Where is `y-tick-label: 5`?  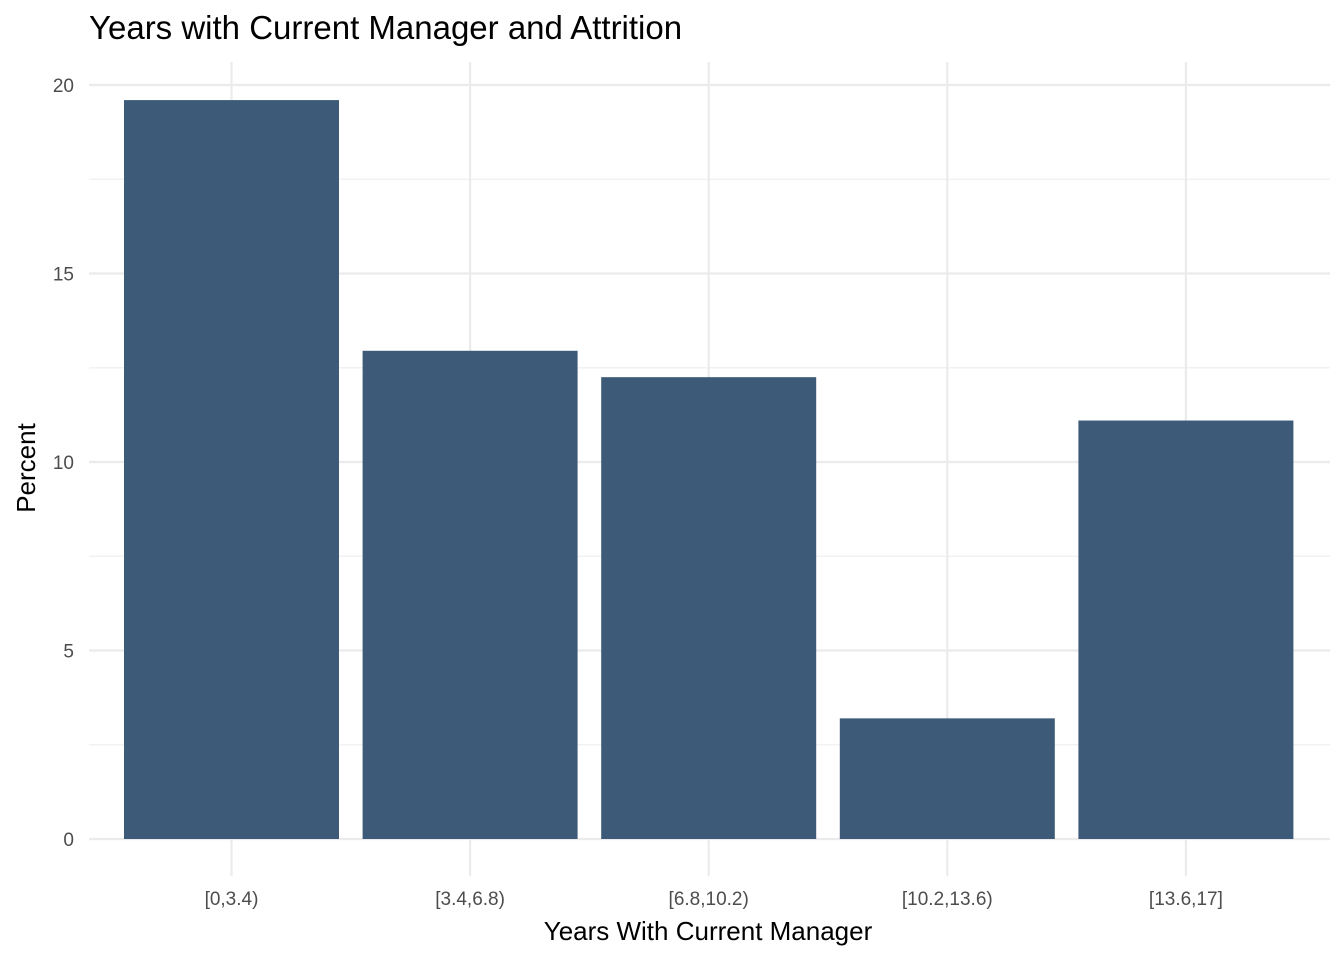 y-tick-label: 5 is located at coordinates (68, 652).